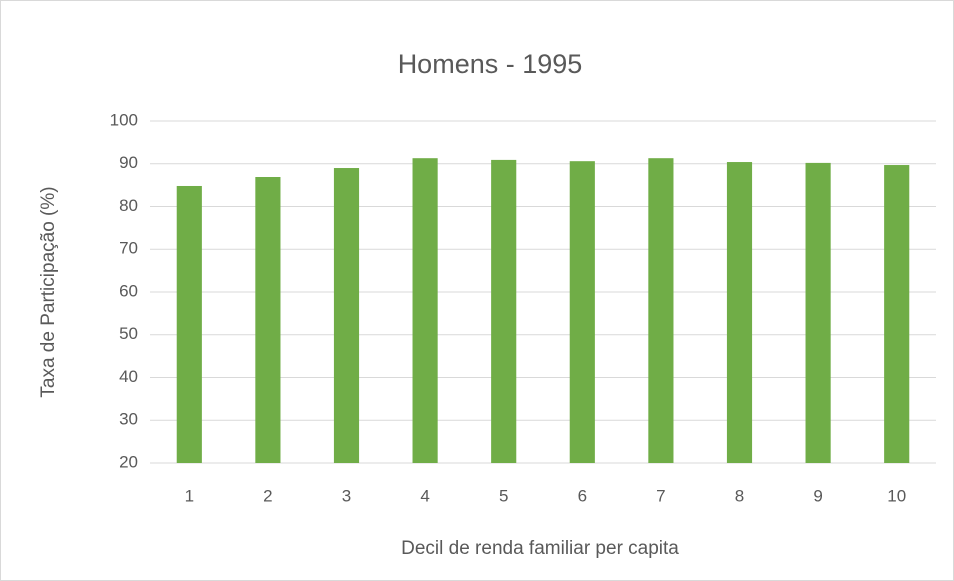 The height and width of the screenshot is (581, 954). Describe the element at coordinates (128, 248) in the screenshot. I see `y-tick-label: 70` at that location.